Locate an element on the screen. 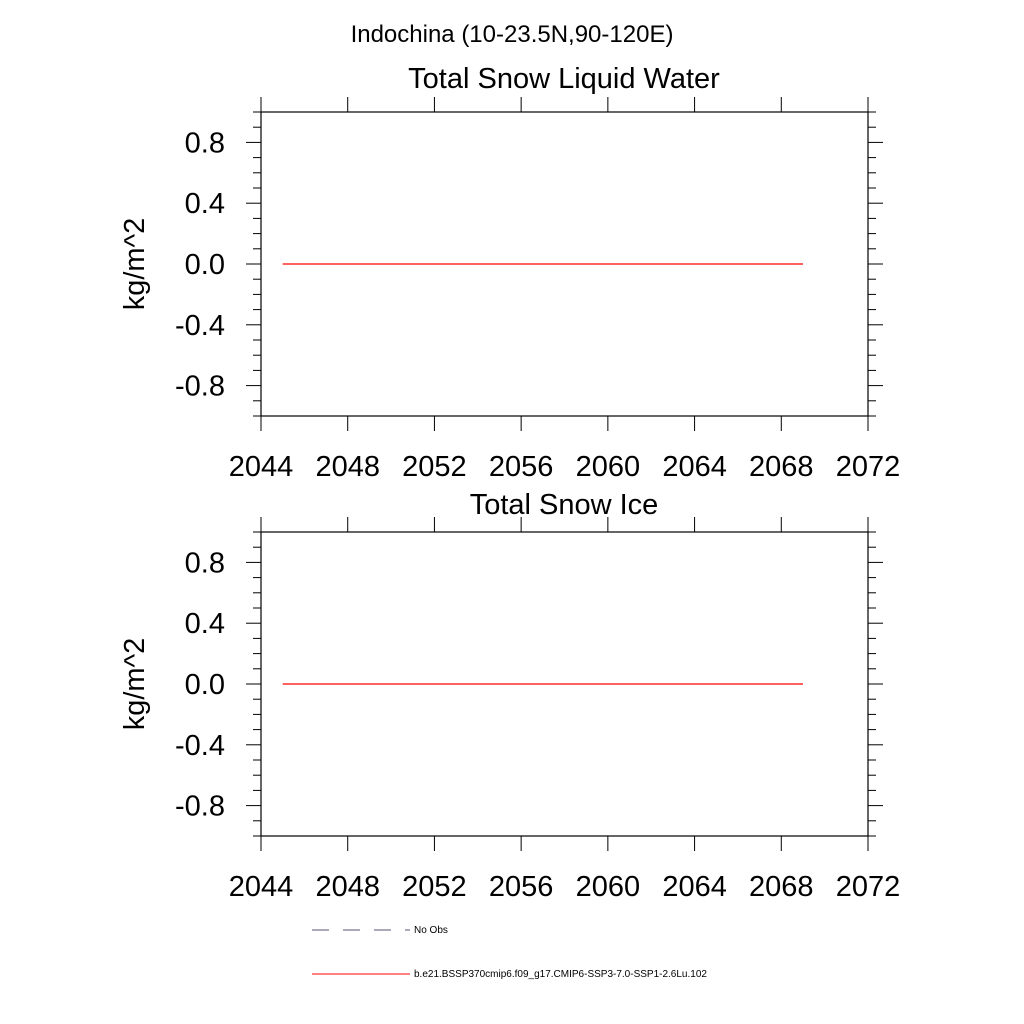 The height and width of the screenshot is (1024, 1024). panel-1-title: Total Snow Liquid Water is located at coordinates (564, 79).